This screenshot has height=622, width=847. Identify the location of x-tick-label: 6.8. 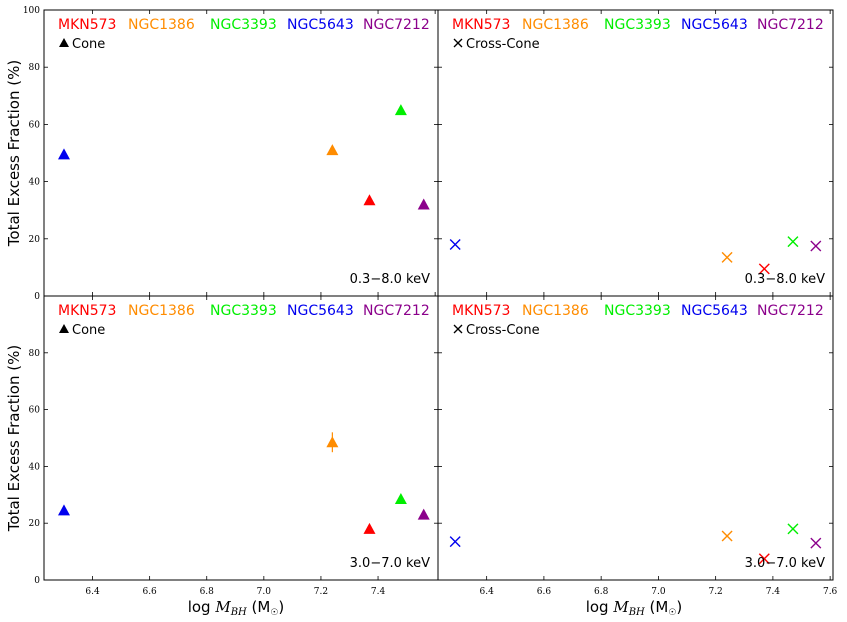
(207, 592).